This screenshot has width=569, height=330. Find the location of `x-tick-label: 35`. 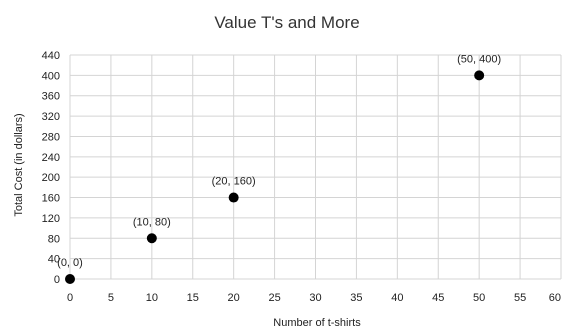

x-tick-label: 35 is located at coordinates (356, 298).